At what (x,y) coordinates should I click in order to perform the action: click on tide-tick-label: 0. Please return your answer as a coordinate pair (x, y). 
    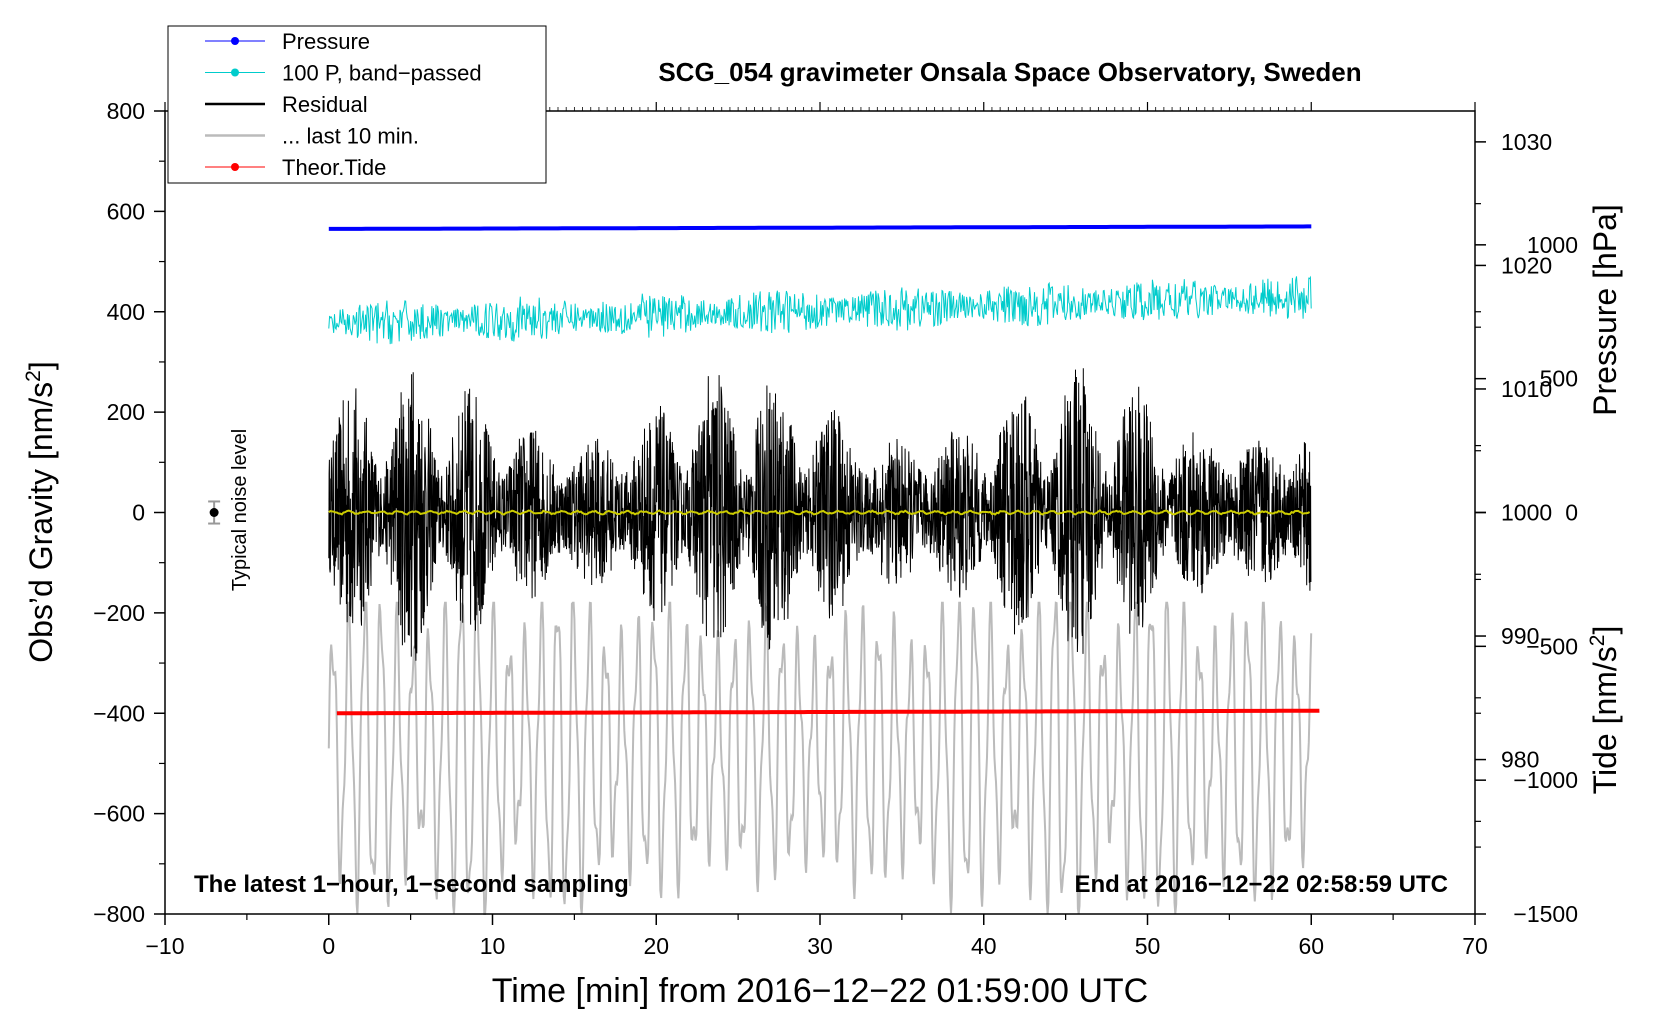
    Looking at the image, I should click on (1571, 513).